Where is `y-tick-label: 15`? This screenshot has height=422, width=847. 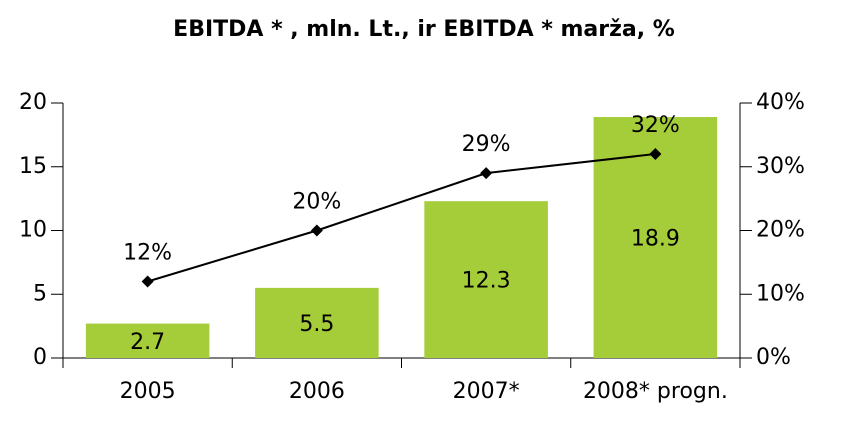
y-tick-label: 15 is located at coordinates (33, 166).